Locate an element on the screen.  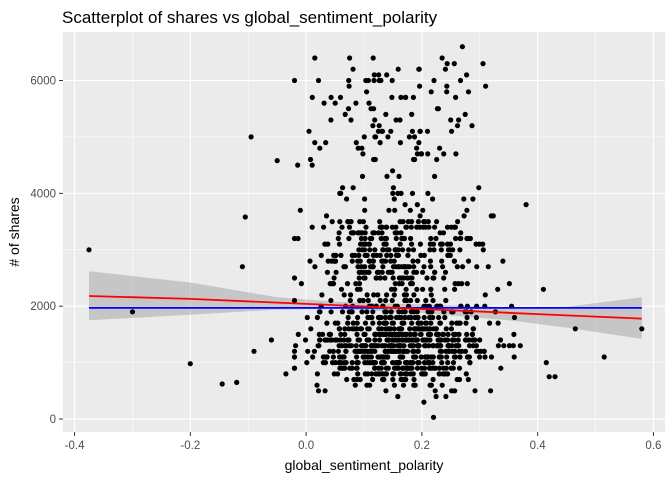
x-axis: -0.4 -0.2 0.0 0.2 0.4 0.6 is located at coordinates (363, 442).